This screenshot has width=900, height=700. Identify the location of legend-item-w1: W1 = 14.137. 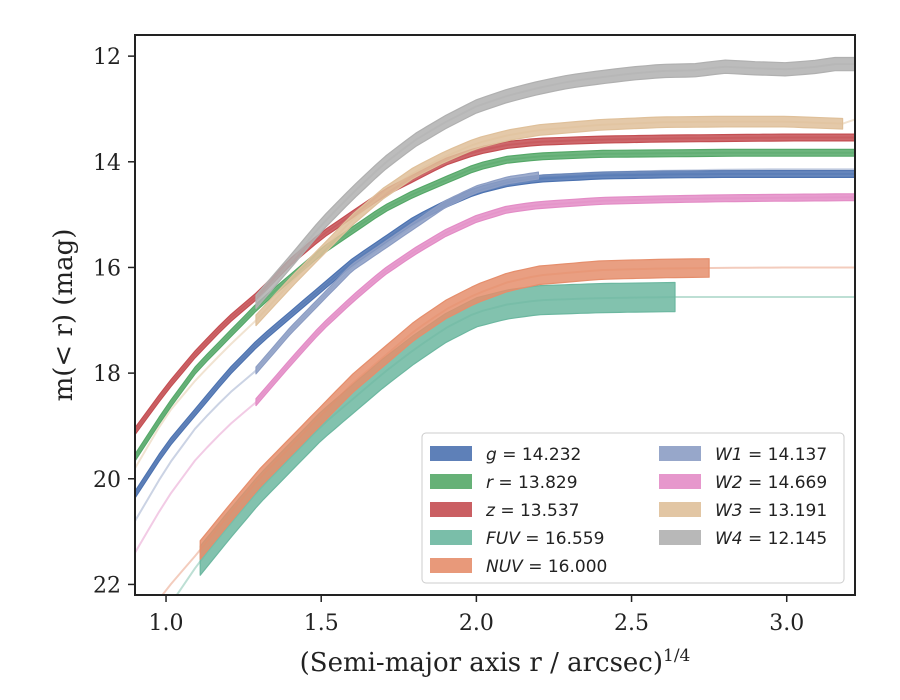
(743, 455).